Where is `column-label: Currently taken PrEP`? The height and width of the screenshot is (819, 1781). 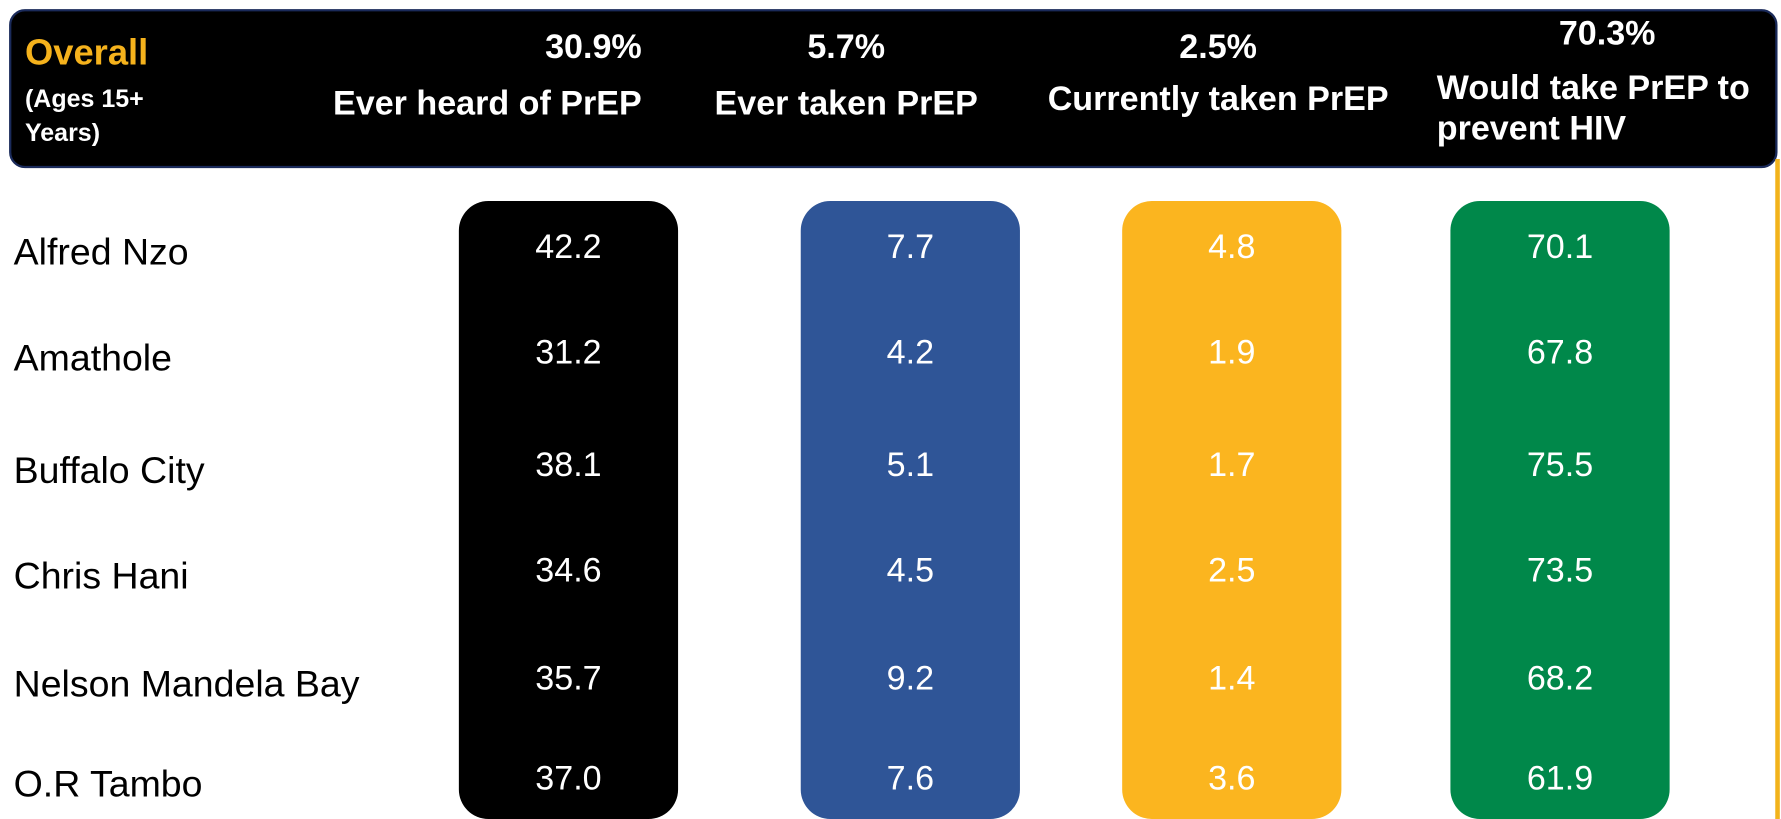 column-label: Currently taken PrEP is located at coordinates (1218, 99).